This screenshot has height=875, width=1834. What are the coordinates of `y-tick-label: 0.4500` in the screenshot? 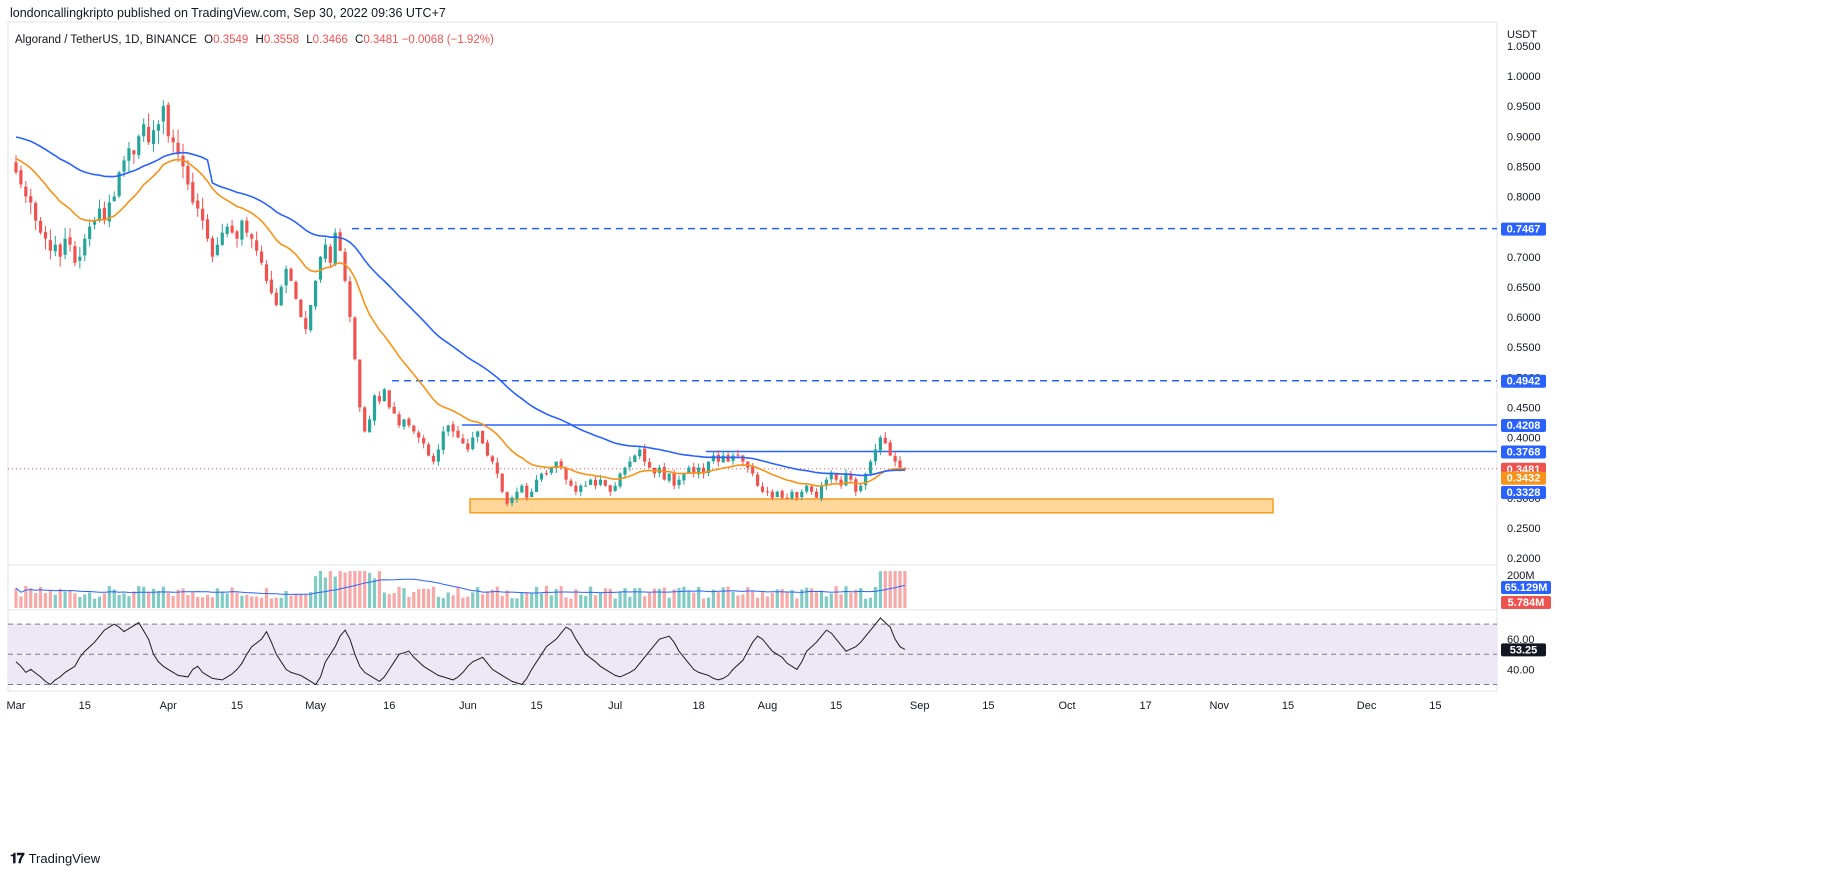 It's located at (1524, 408).